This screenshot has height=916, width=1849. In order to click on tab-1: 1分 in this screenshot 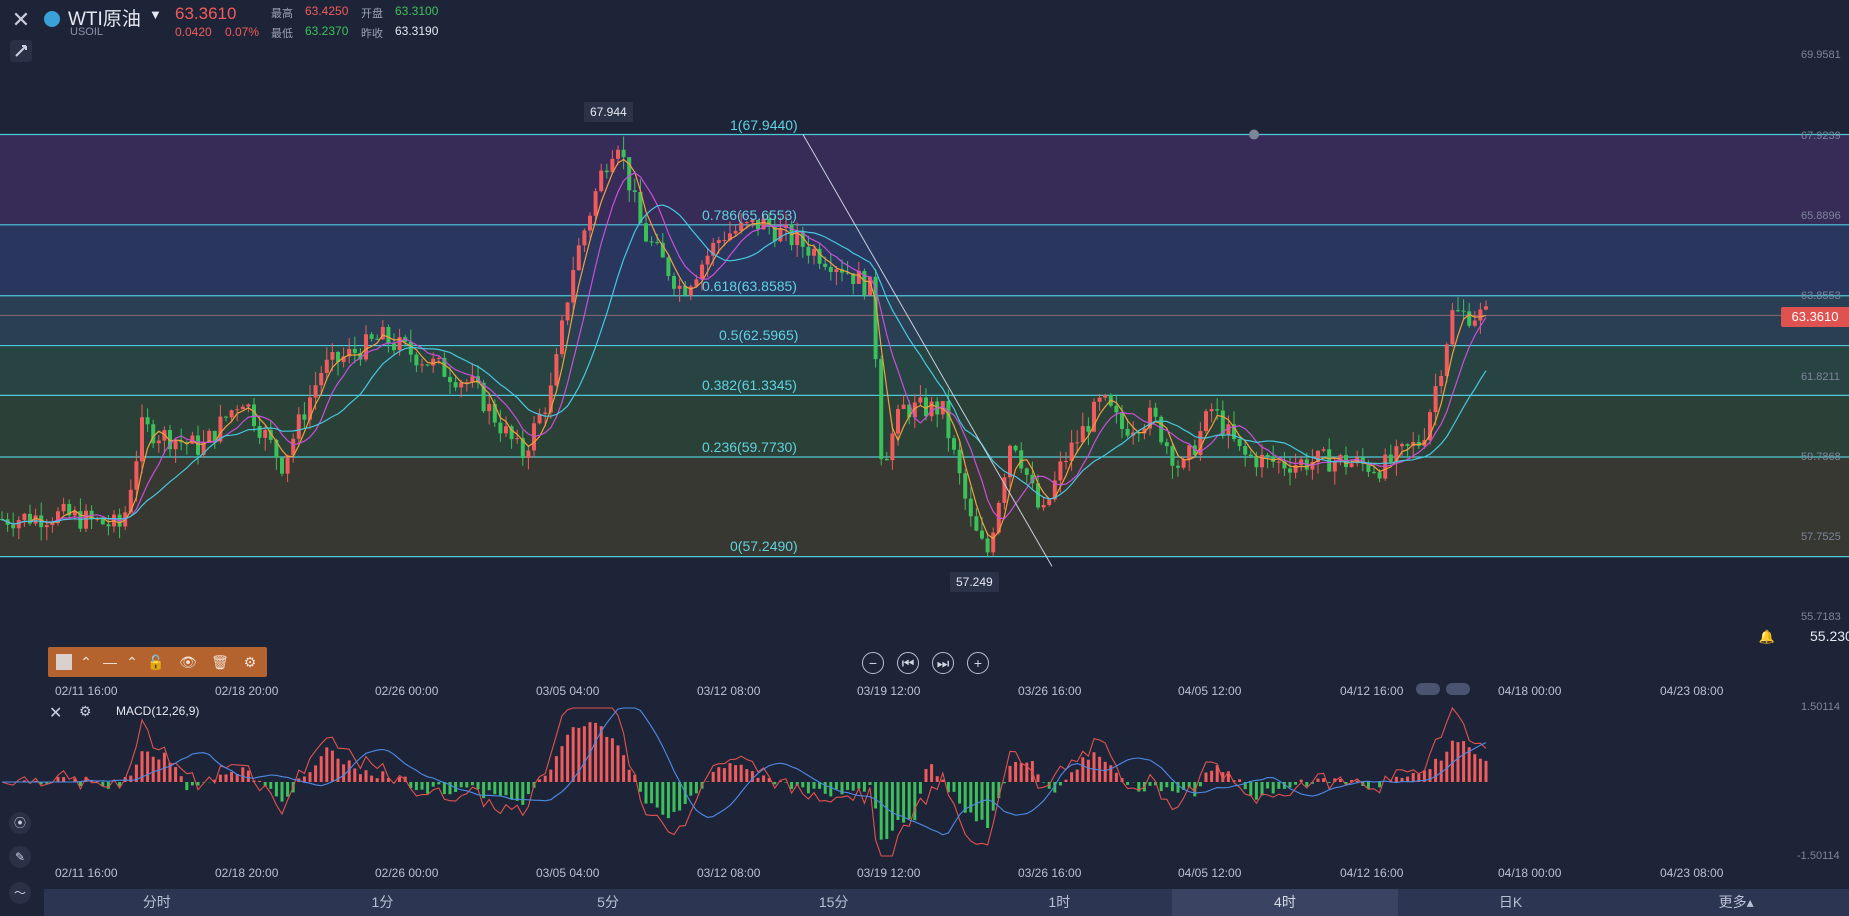, I will do `click(382, 902)`.